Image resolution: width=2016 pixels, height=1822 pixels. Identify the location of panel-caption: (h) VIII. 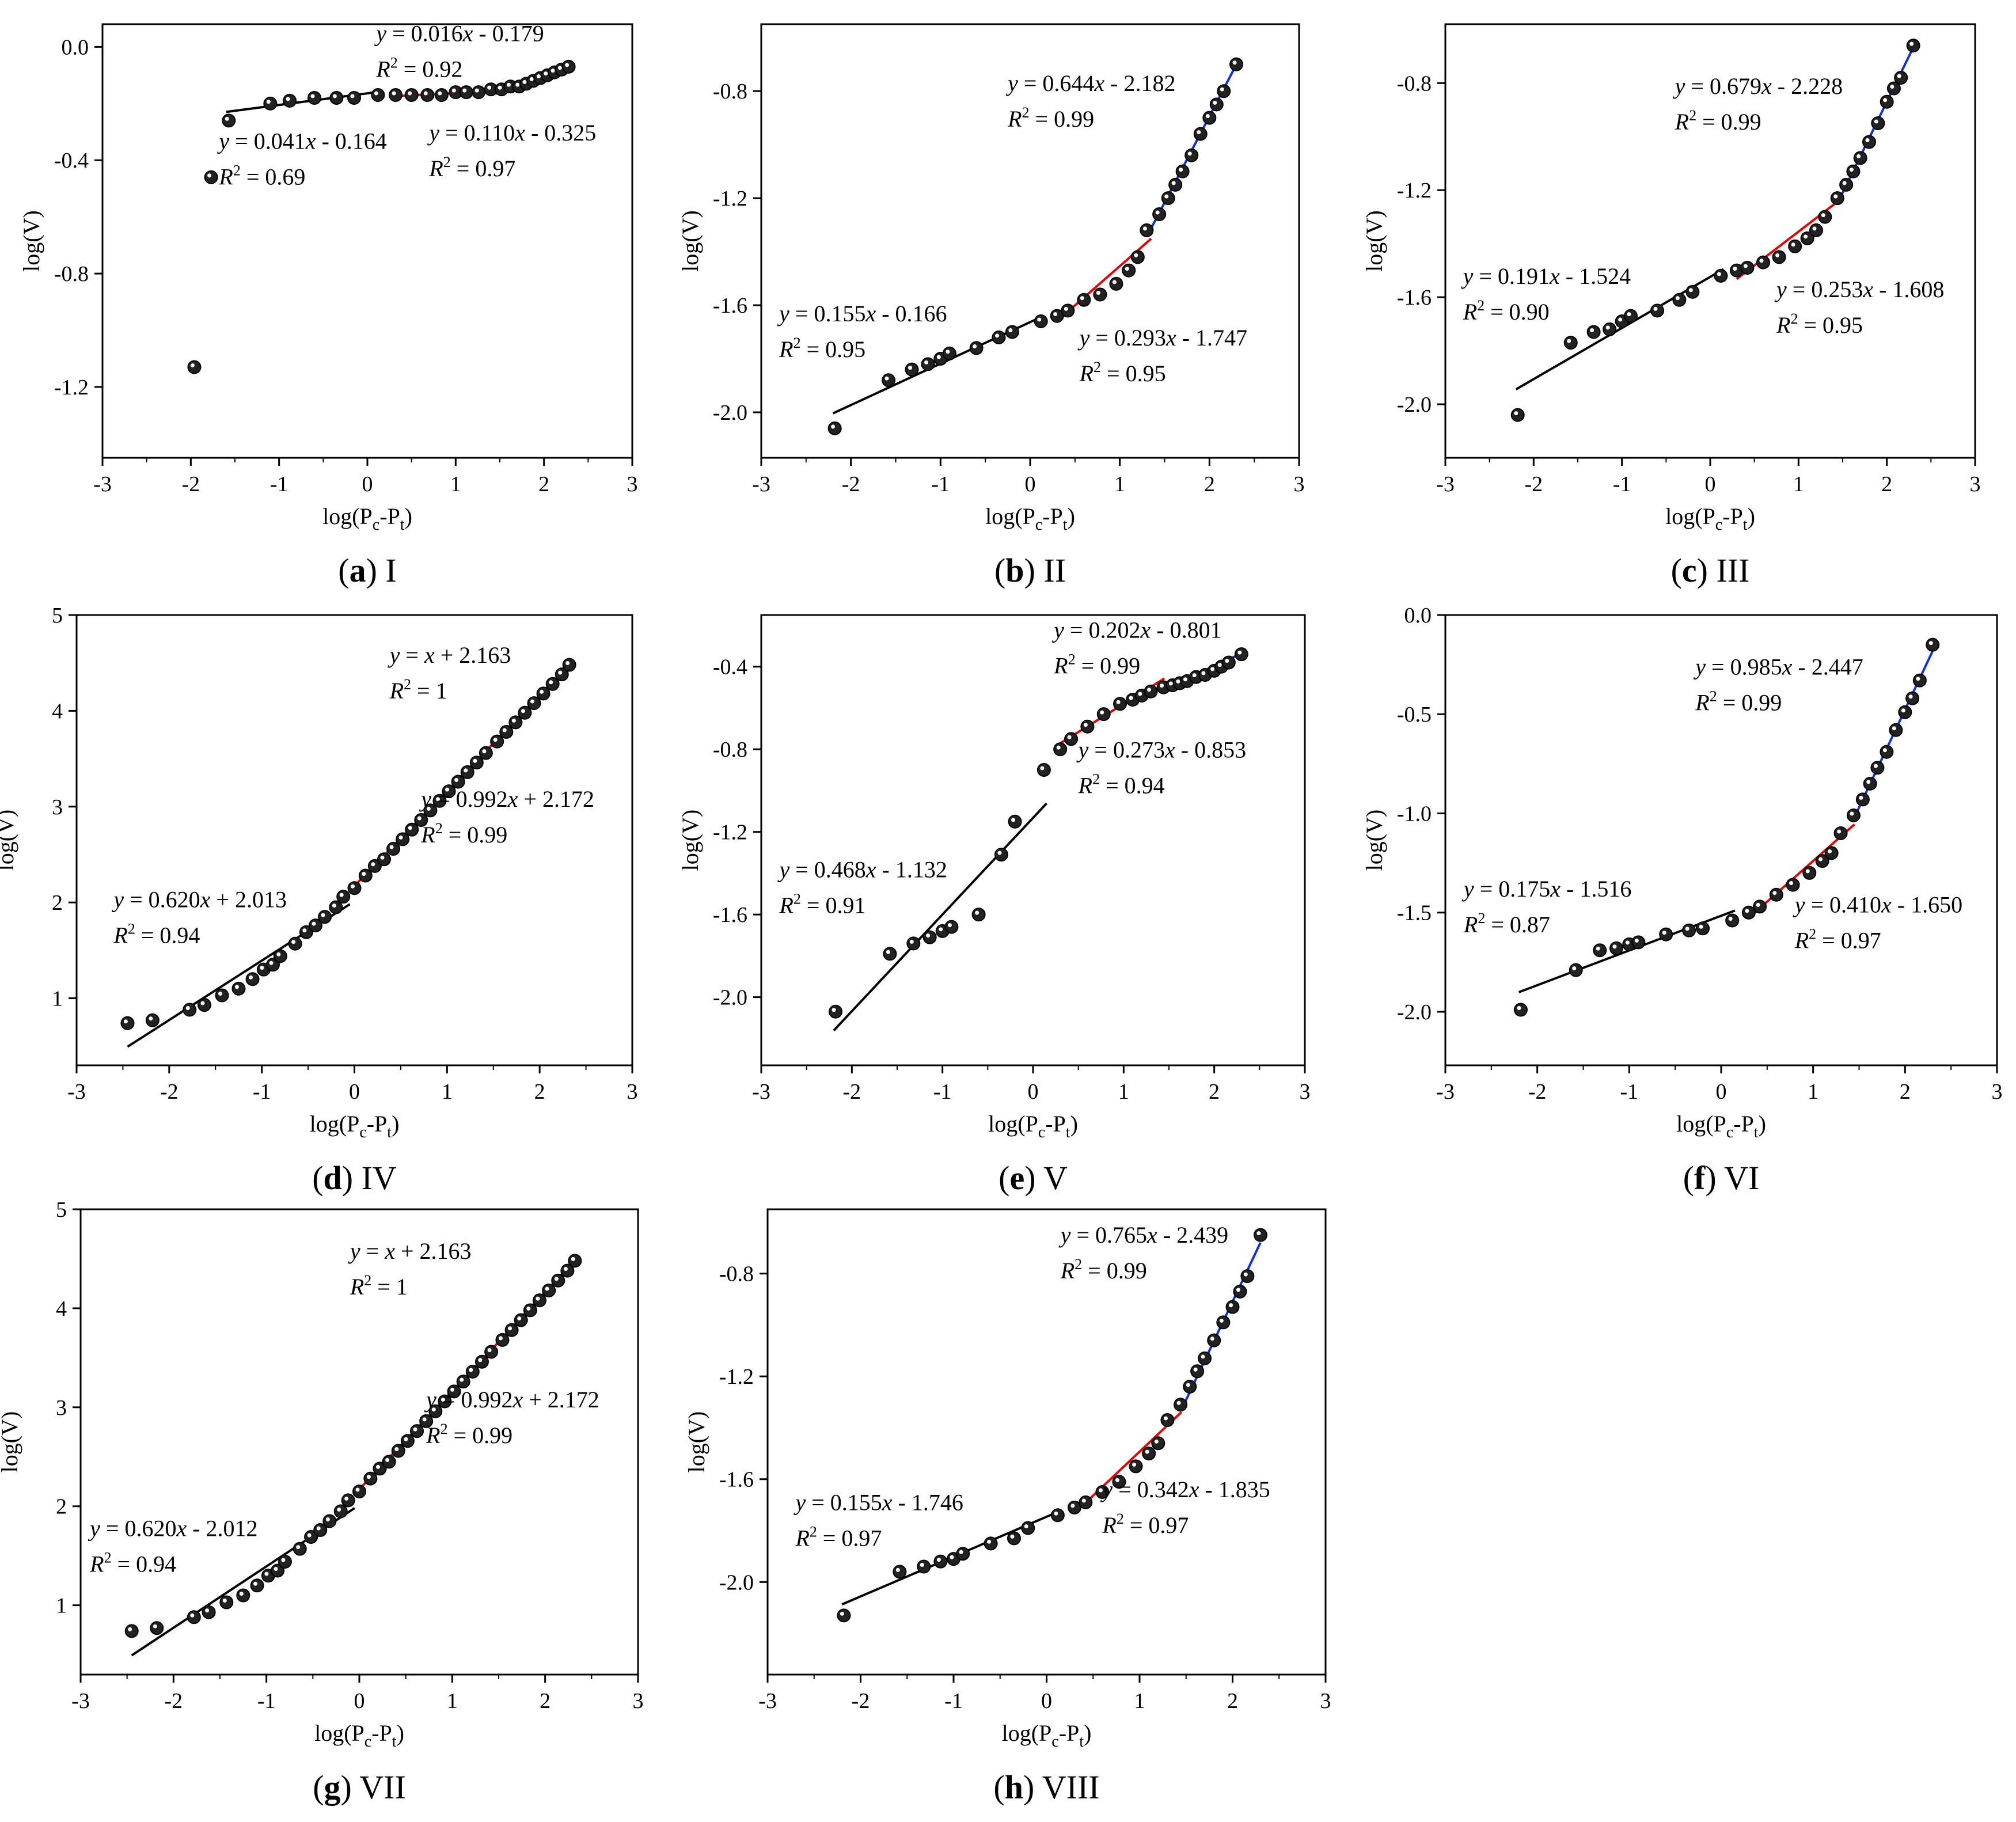
(1046, 1787).